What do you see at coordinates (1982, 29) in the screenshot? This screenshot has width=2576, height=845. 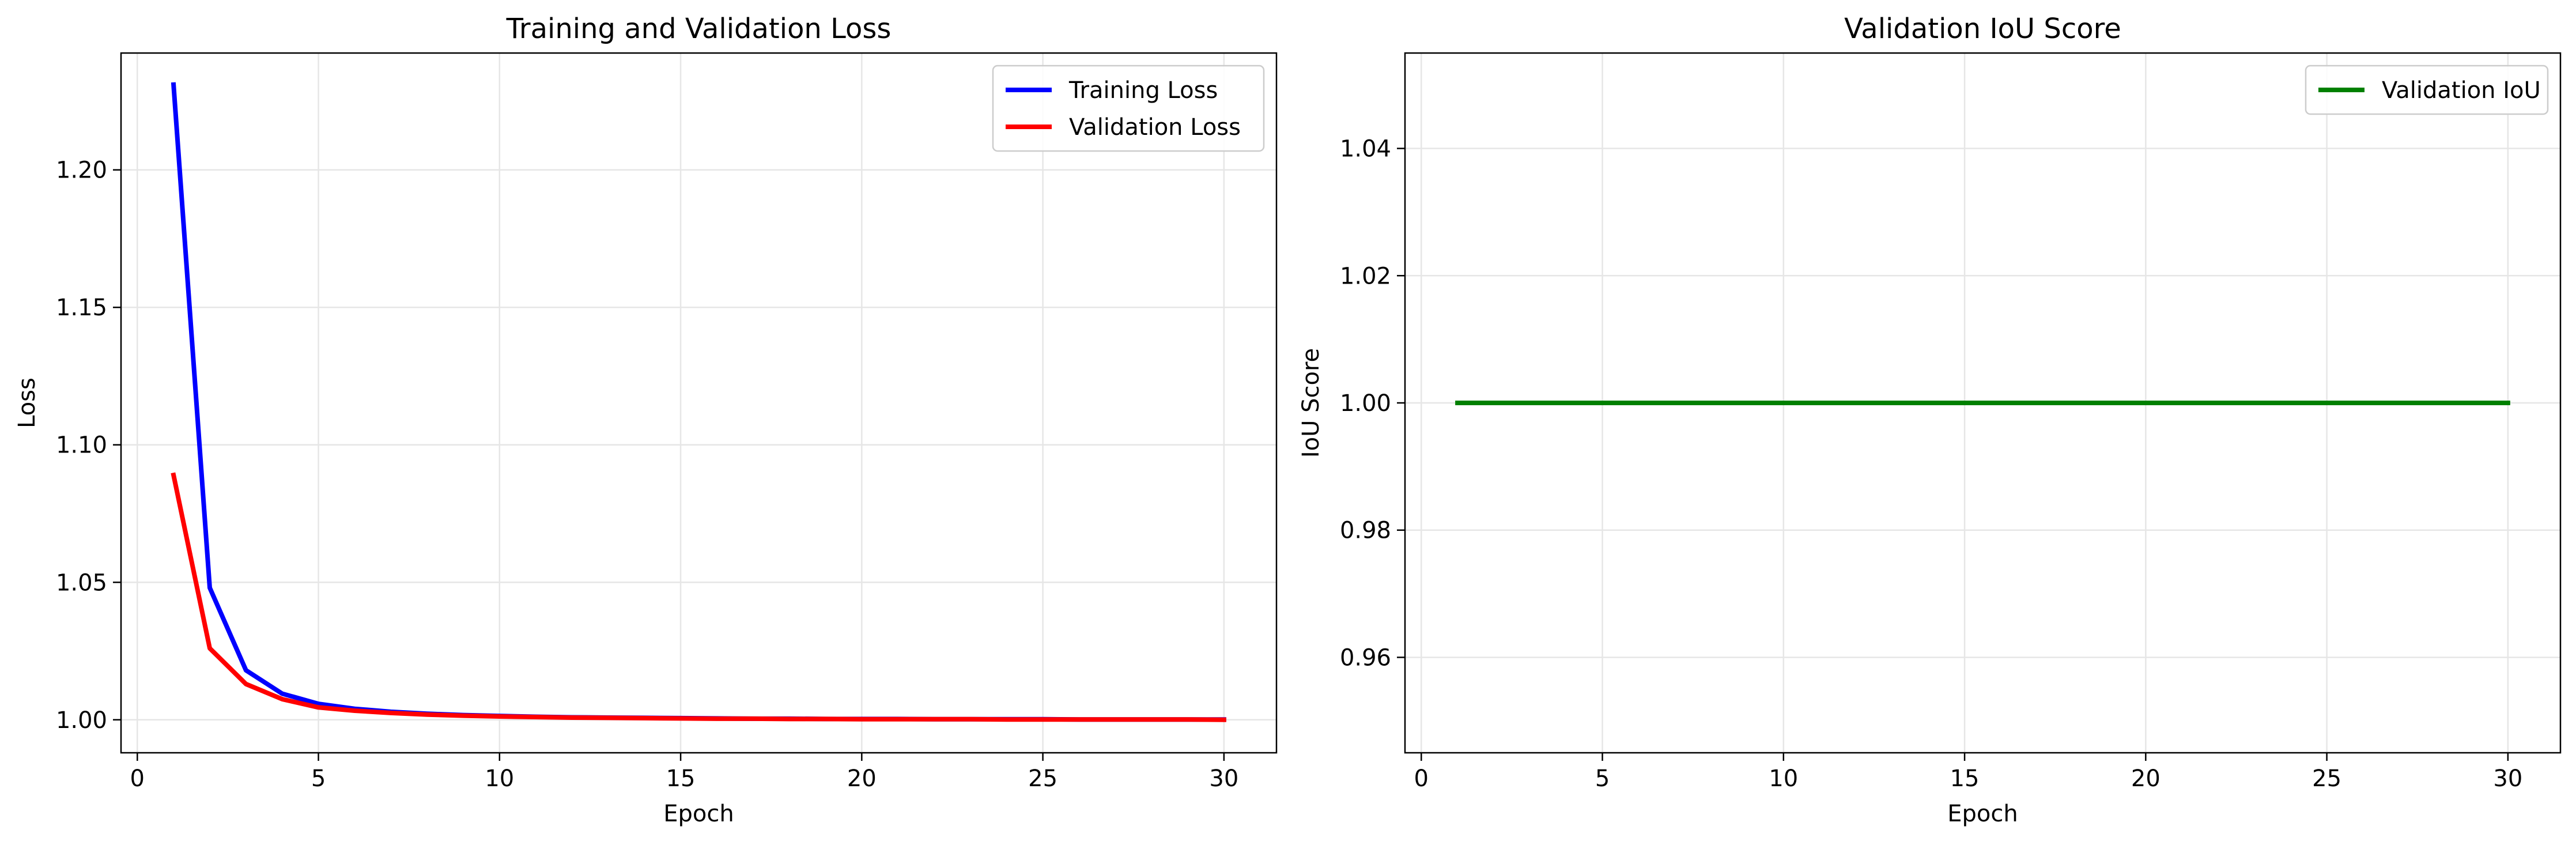 I see `chart-title: Validation IoU Score` at bounding box center [1982, 29].